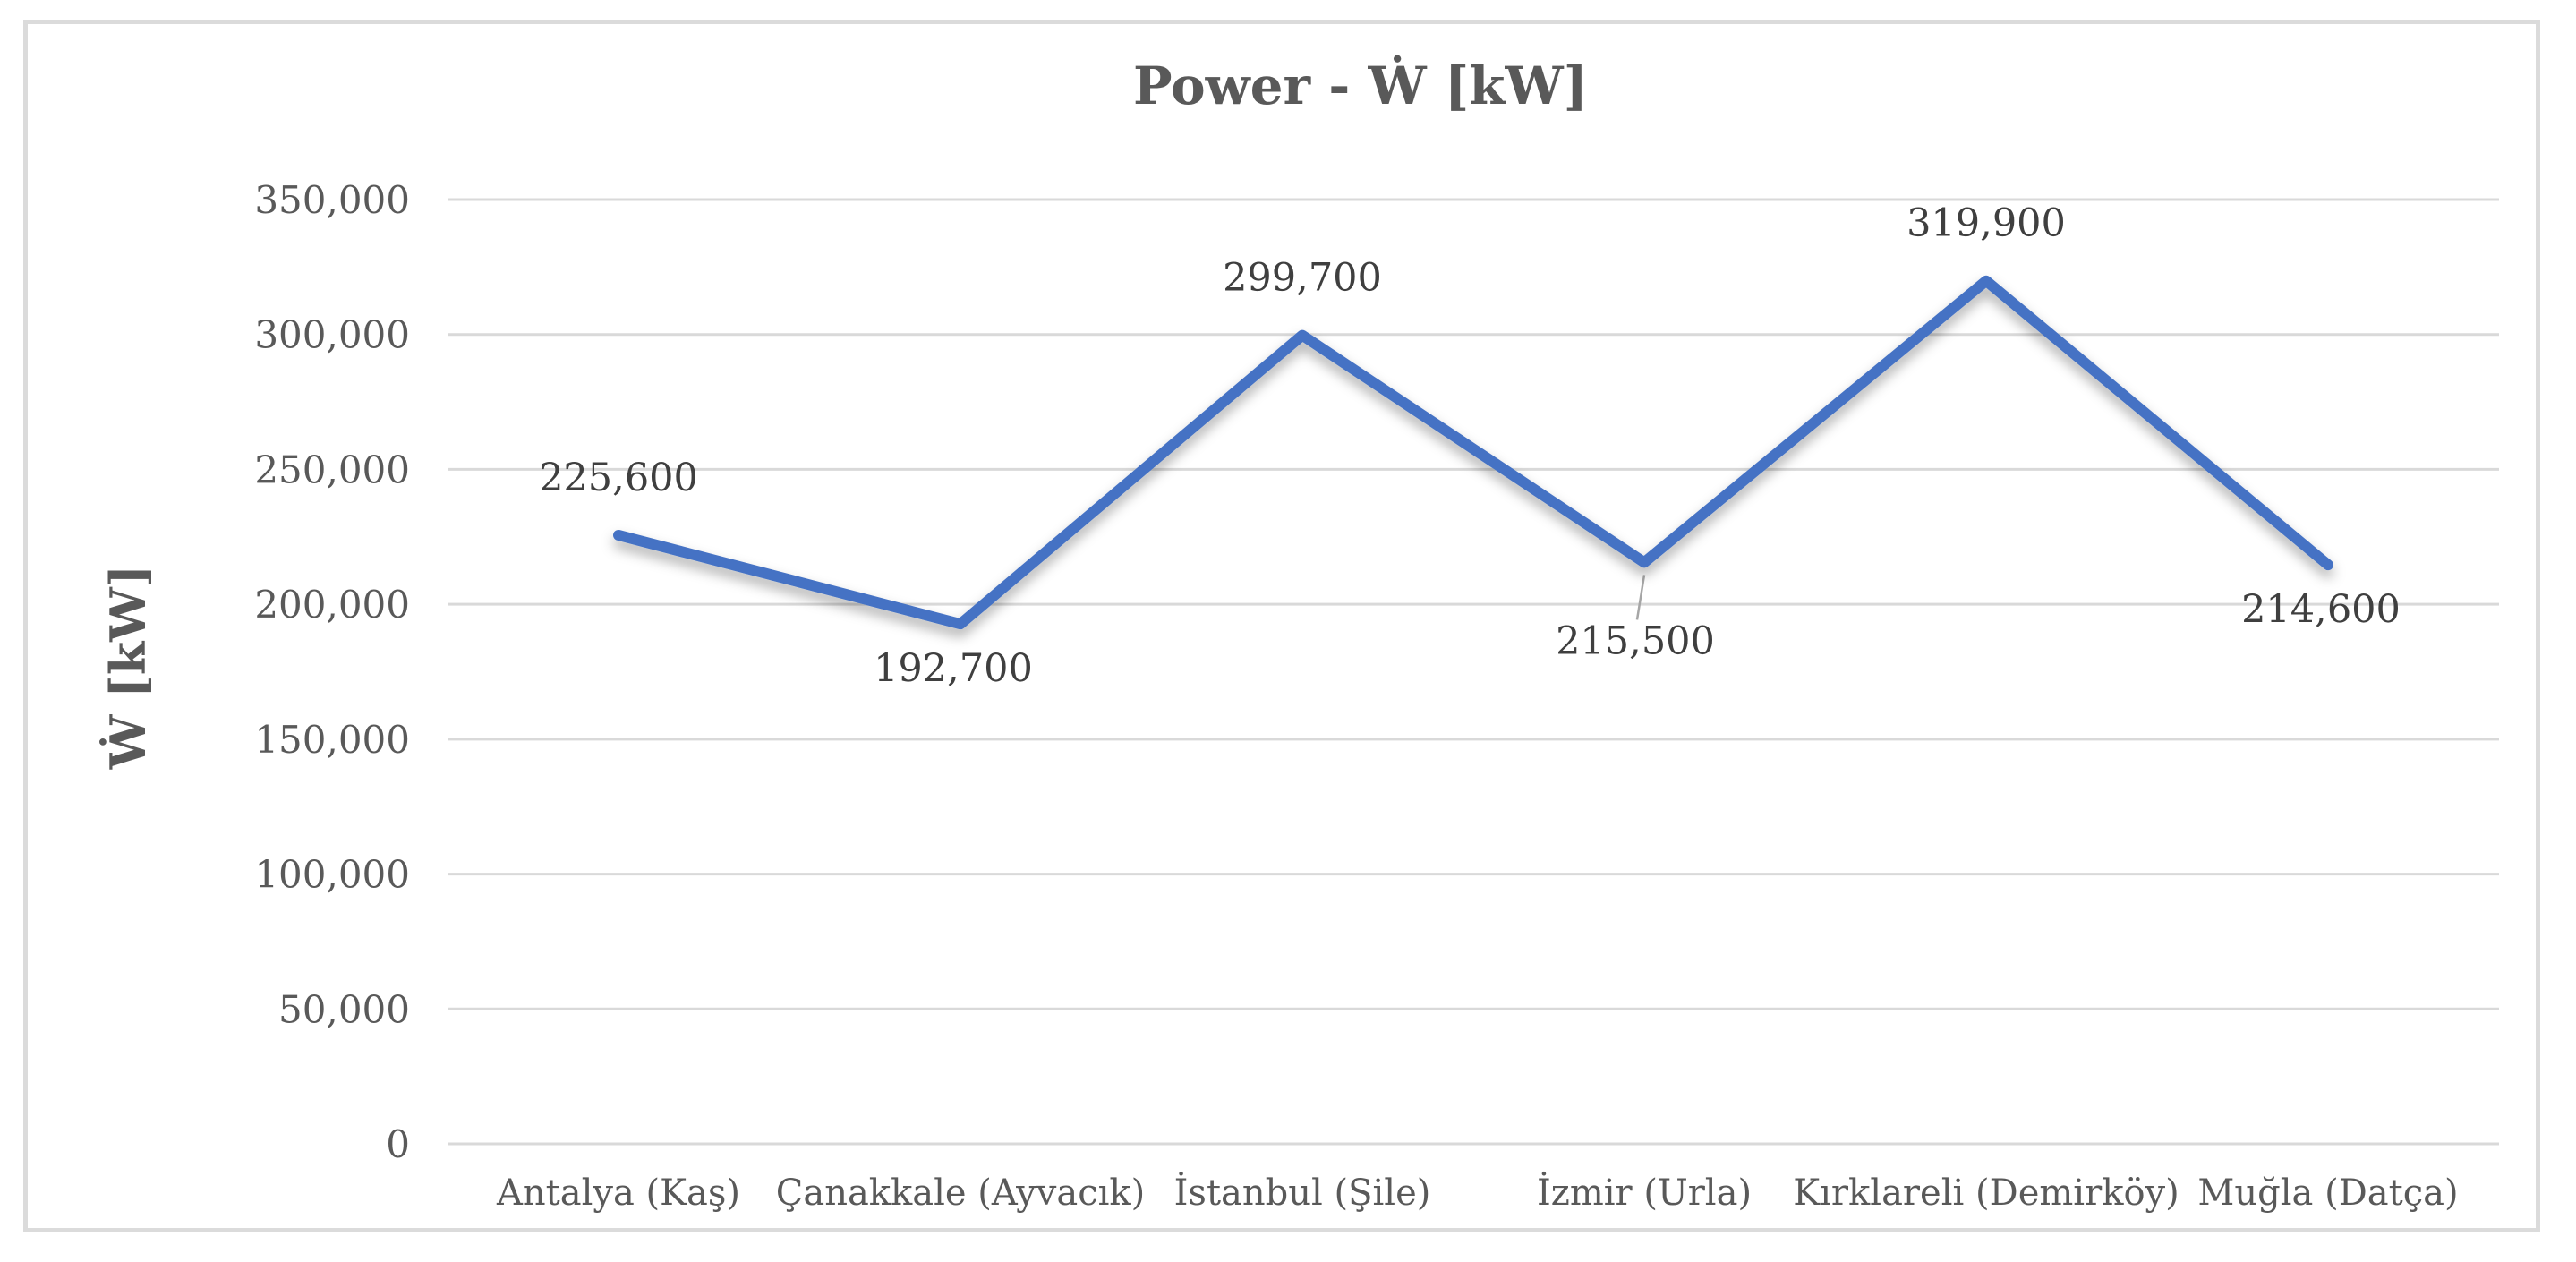 This screenshot has width=2576, height=1262. I want to click on y-tick-label: 200,000, so click(332, 605).